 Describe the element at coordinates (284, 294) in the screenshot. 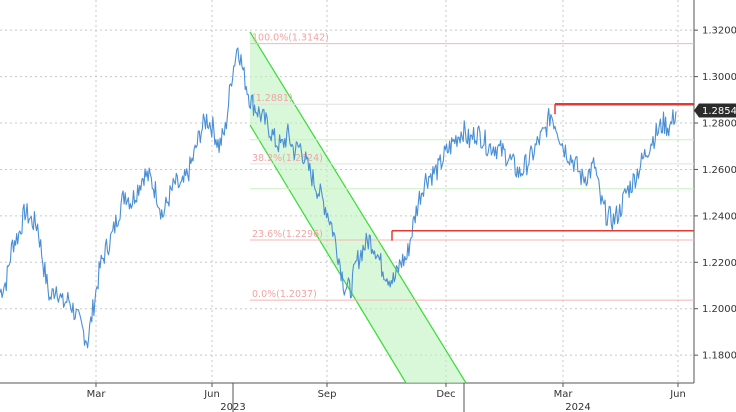

I see `fib-level-label: 0.0%(1.2037)` at that location.